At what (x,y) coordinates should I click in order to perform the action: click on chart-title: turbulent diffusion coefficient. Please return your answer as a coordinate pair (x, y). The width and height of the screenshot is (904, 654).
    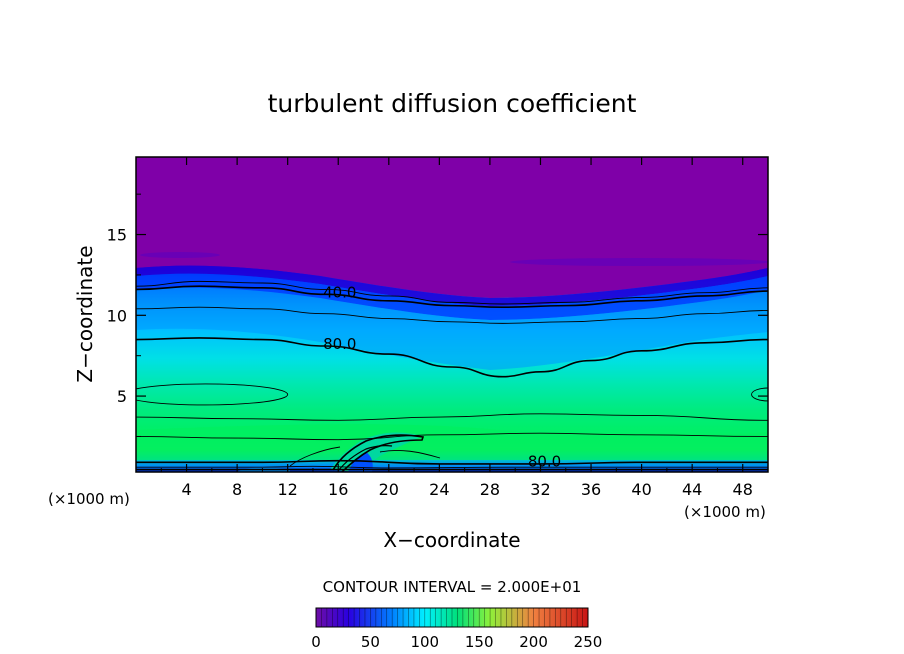
    Looking at the image, I should click on (452, 103).